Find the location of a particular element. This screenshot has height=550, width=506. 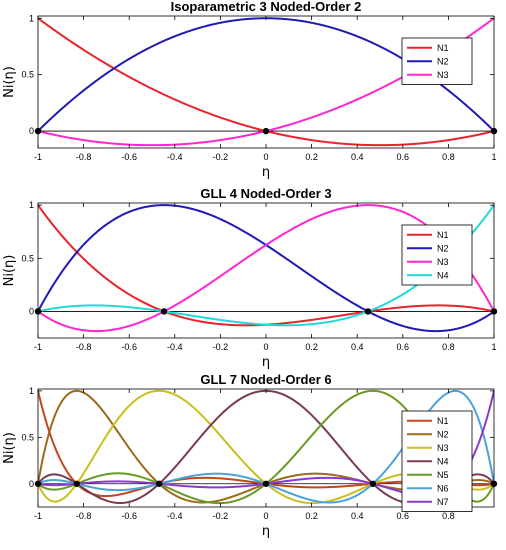

legend-label-n7: N7 is located at coordinates (443, 502).